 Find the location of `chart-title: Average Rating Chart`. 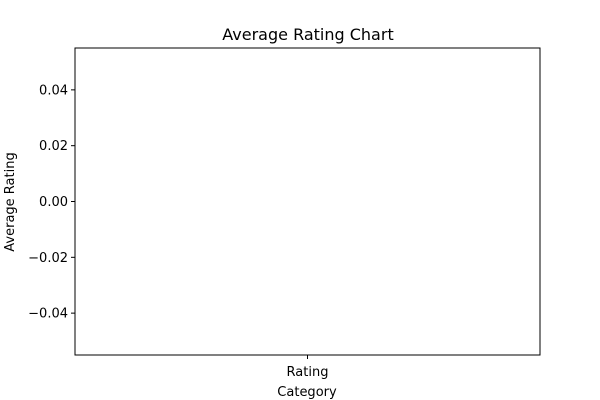

chart-title: Average Rating Chart is located at coordinates (307, 34).